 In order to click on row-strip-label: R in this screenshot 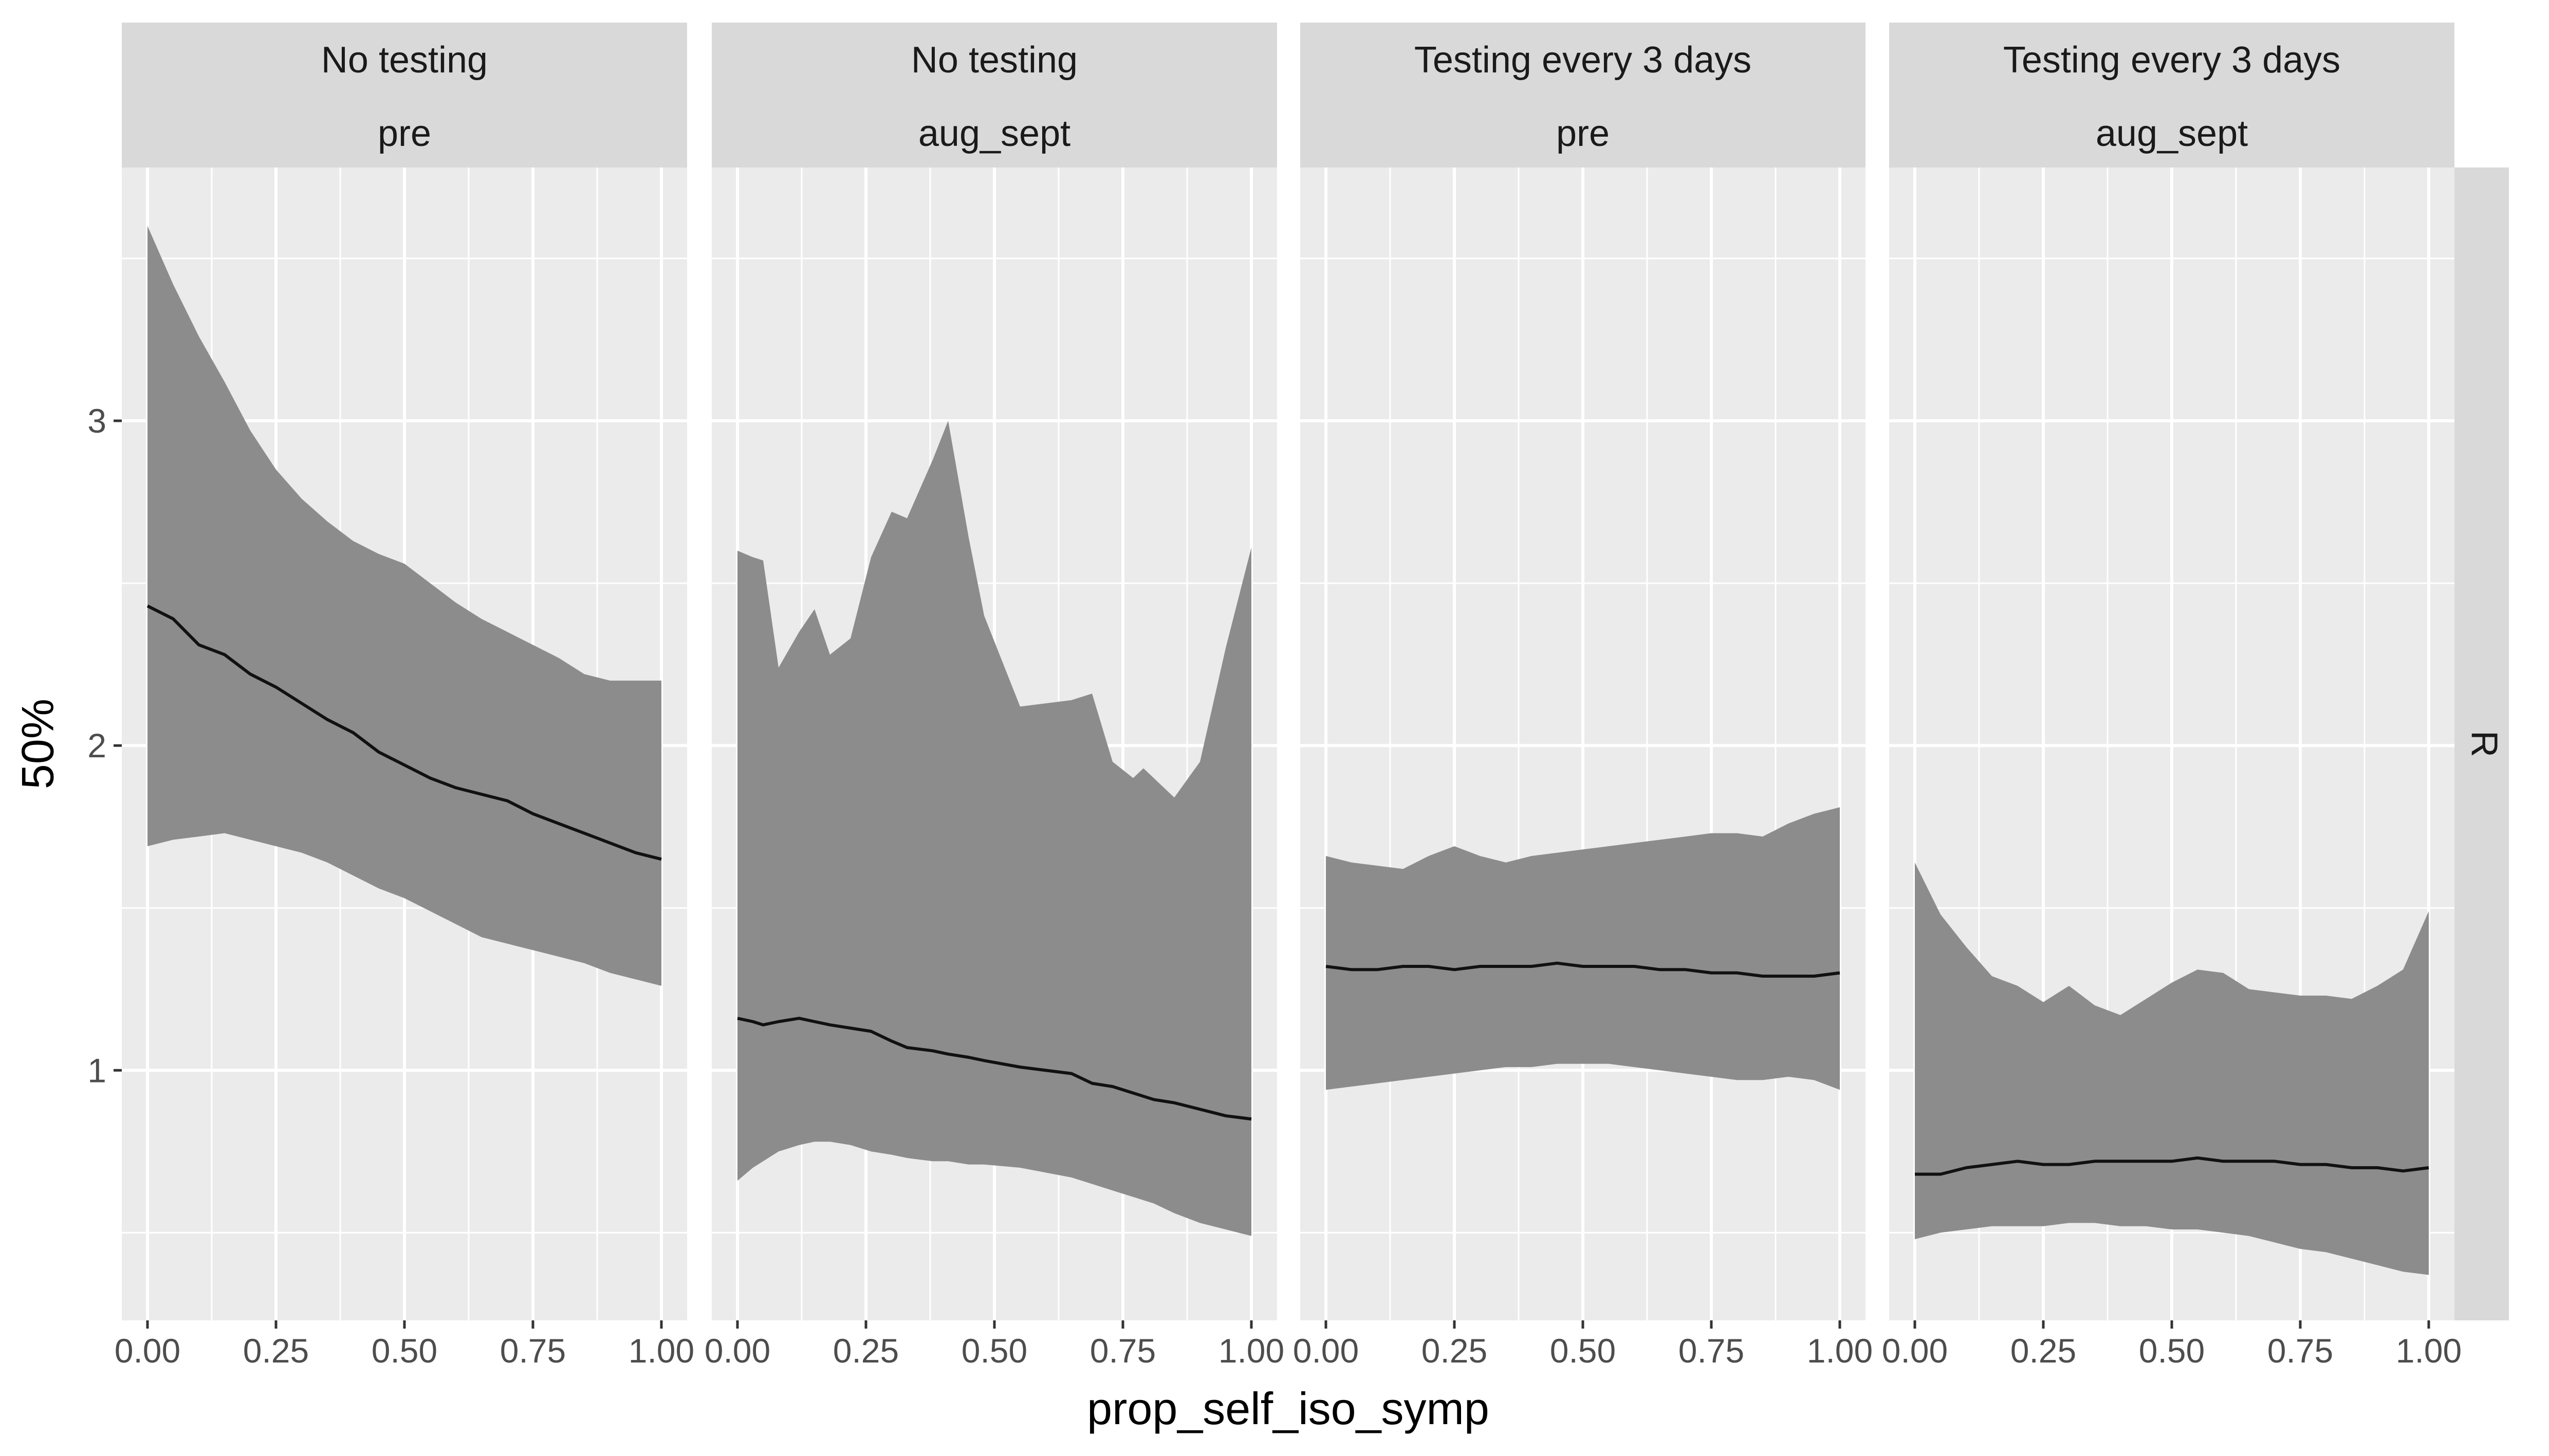, I will do `click(2484, 744)`.